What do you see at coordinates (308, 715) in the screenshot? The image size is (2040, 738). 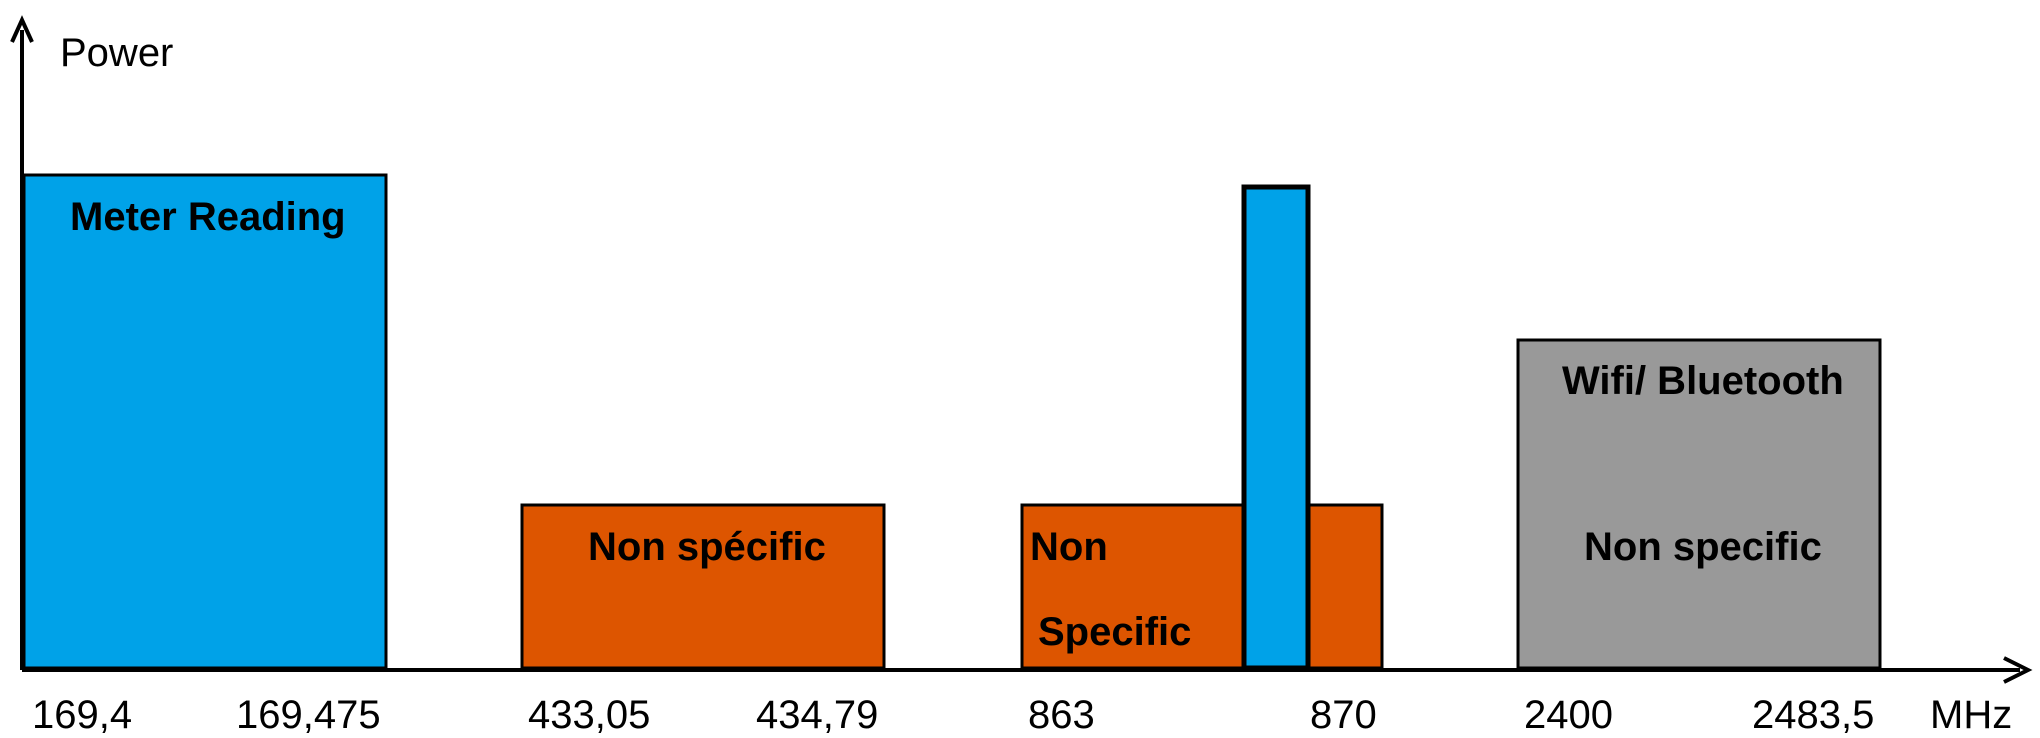 I see `x-tick-label: 169,475` at bounding box center [308, 715].